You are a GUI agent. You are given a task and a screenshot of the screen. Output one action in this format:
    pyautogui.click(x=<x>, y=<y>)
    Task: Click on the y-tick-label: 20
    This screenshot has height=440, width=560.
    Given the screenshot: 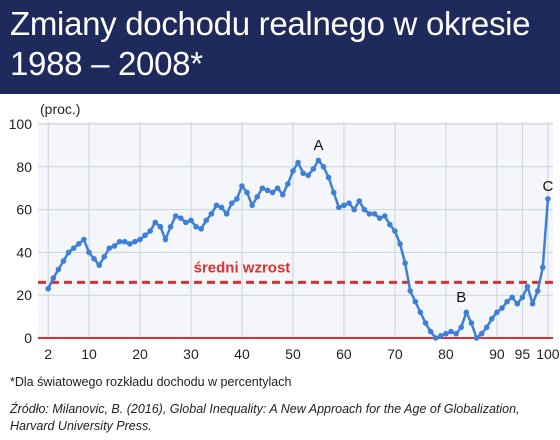 What is the action you would take?
    pyautogui.click(x=24, y=295)
    